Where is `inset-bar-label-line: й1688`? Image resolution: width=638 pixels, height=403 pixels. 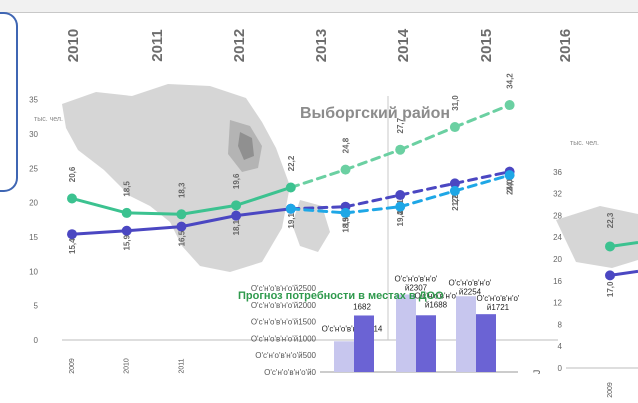
inset-bar-label-line: й1688 is located at coordinates (436, 304).